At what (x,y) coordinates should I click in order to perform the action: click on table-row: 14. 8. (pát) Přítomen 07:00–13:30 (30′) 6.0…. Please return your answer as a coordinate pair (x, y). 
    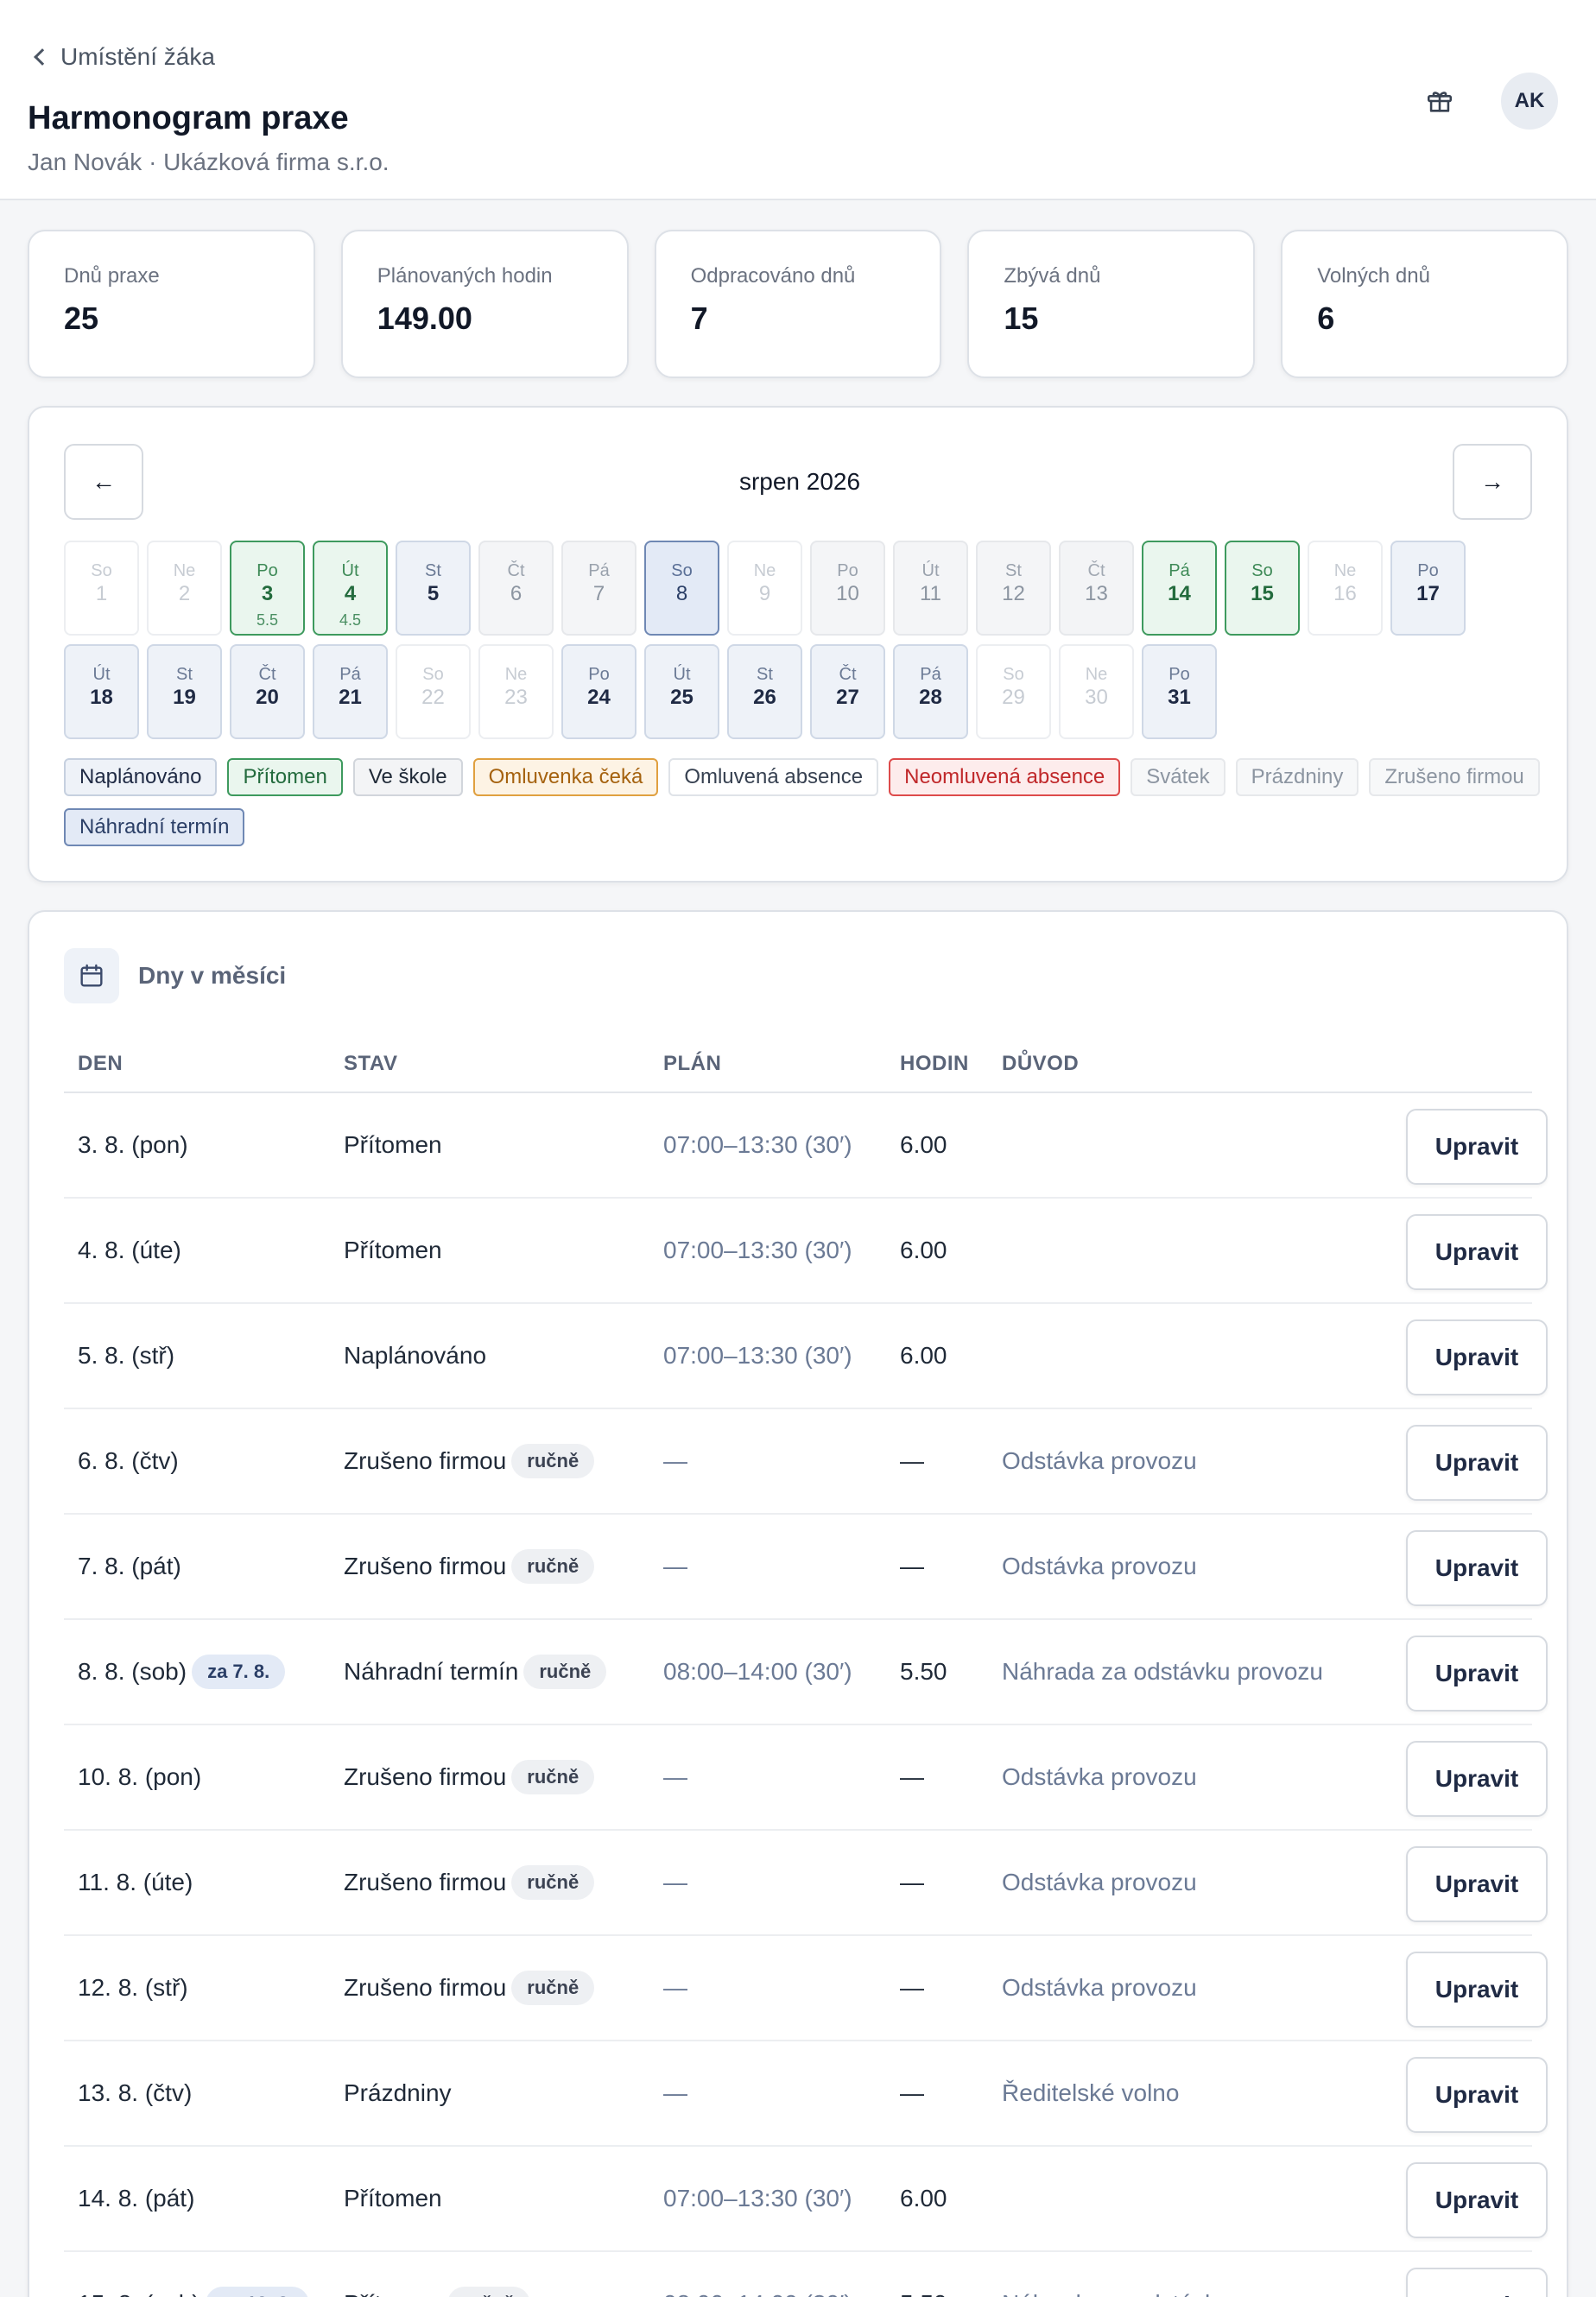
    Looking at the image, I should click on (806, 2199).